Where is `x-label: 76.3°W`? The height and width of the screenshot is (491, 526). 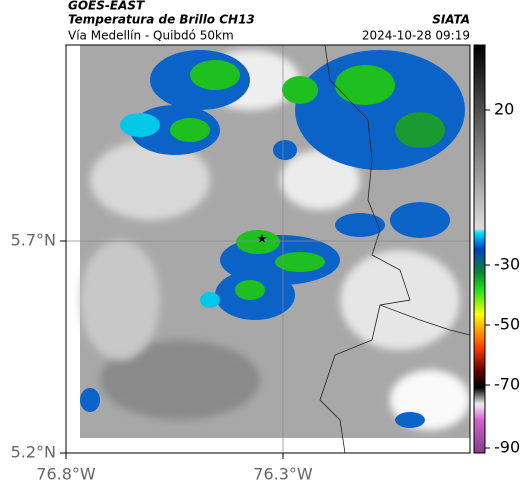 x-label: 76.3°W is located at coordinates (283, 474).